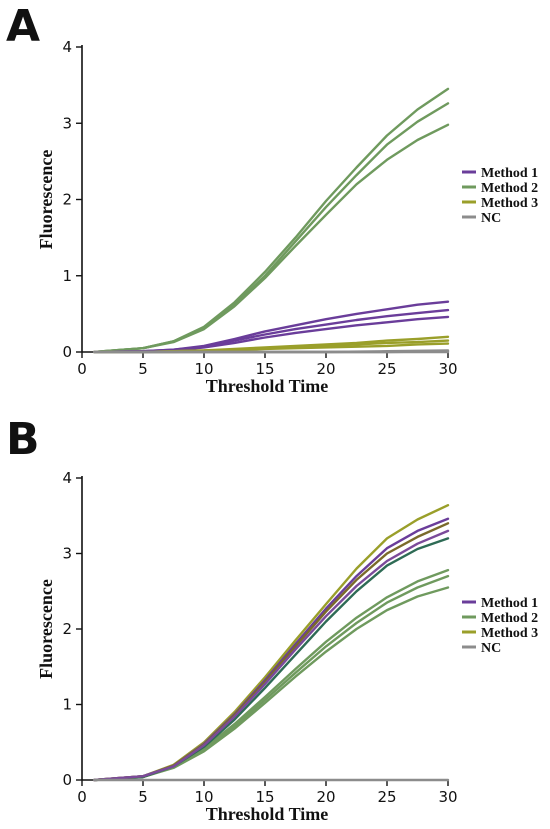 Image resolution: width=550 pixels, height=829 pixels. I want to click on panel-label-b: B, so click(23, 439).